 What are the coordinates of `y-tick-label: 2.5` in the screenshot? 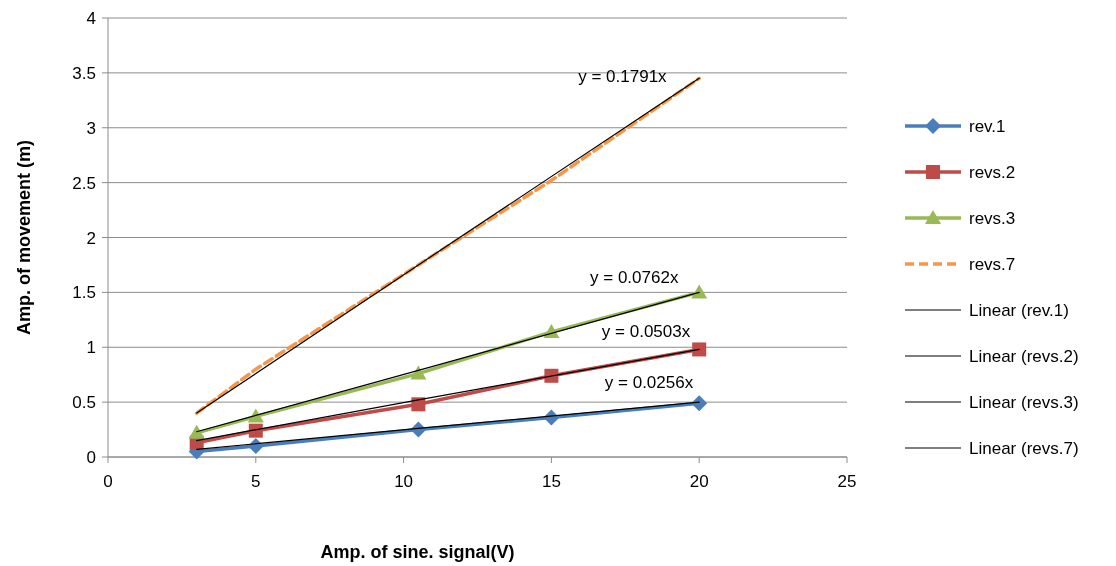 It's located at (84, 183).